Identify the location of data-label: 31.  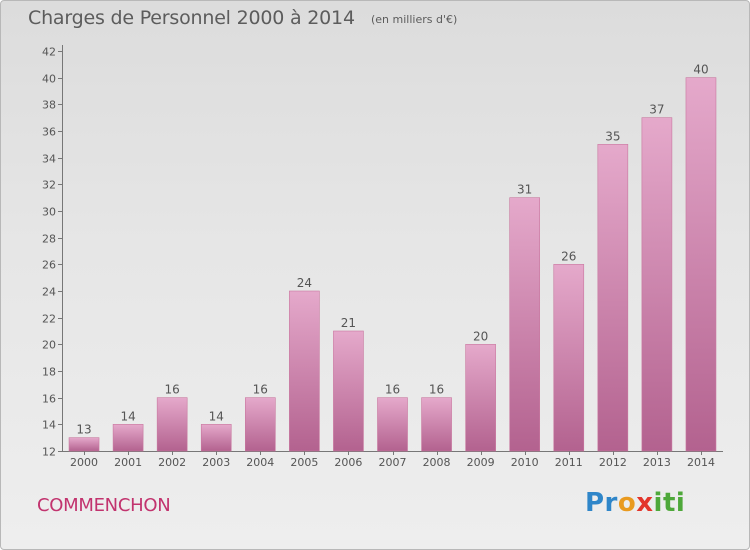
(524, 190).